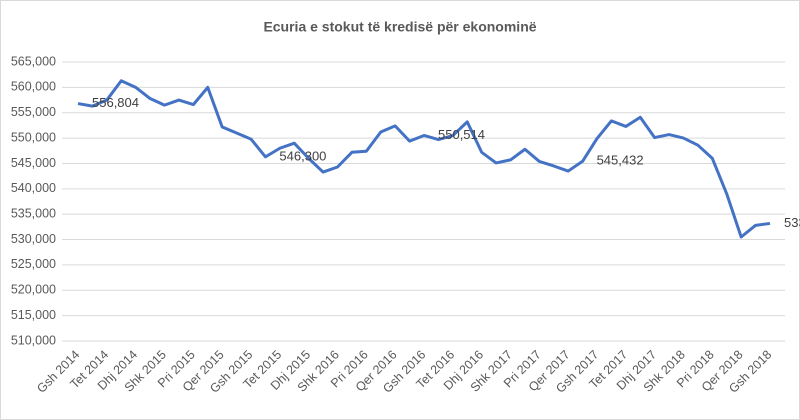 Image resolution: width=800 pixels, height=420 pixels. Describe the element at coordinates (302, 155) in the screenshot. I see `data-label: 546,300` at that location.